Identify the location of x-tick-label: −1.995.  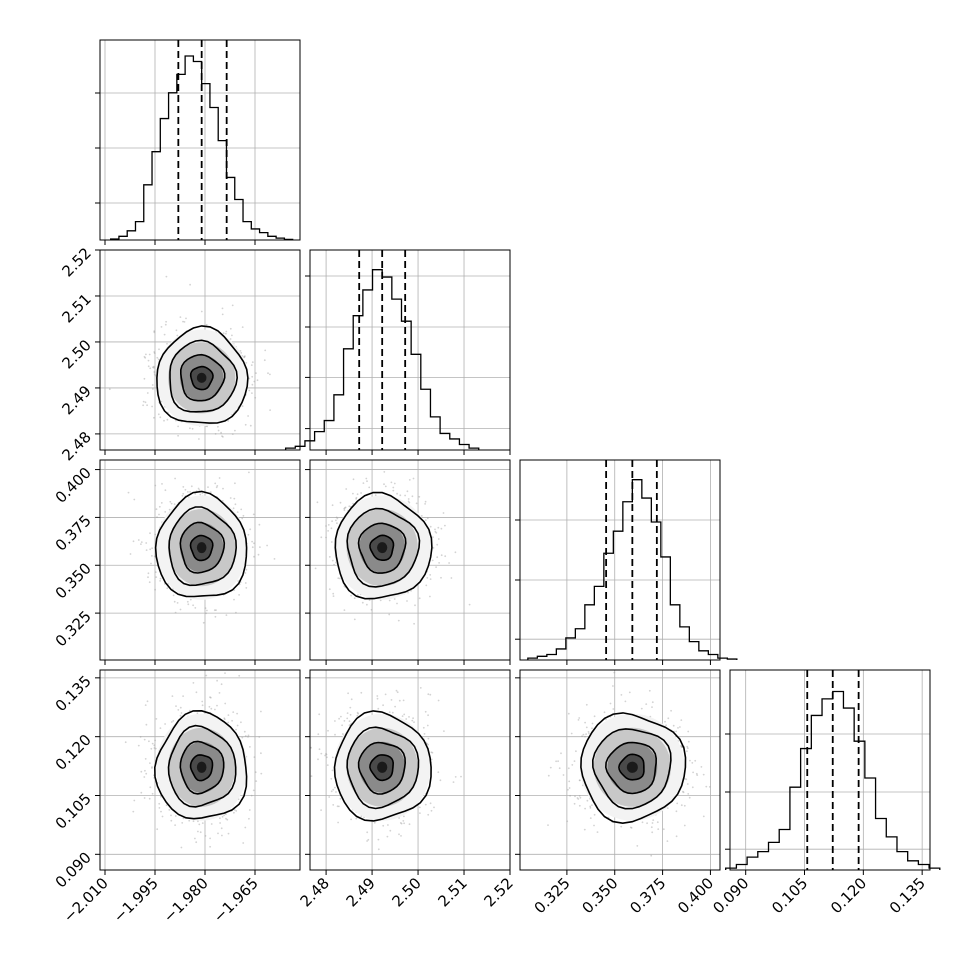
(136, 900).